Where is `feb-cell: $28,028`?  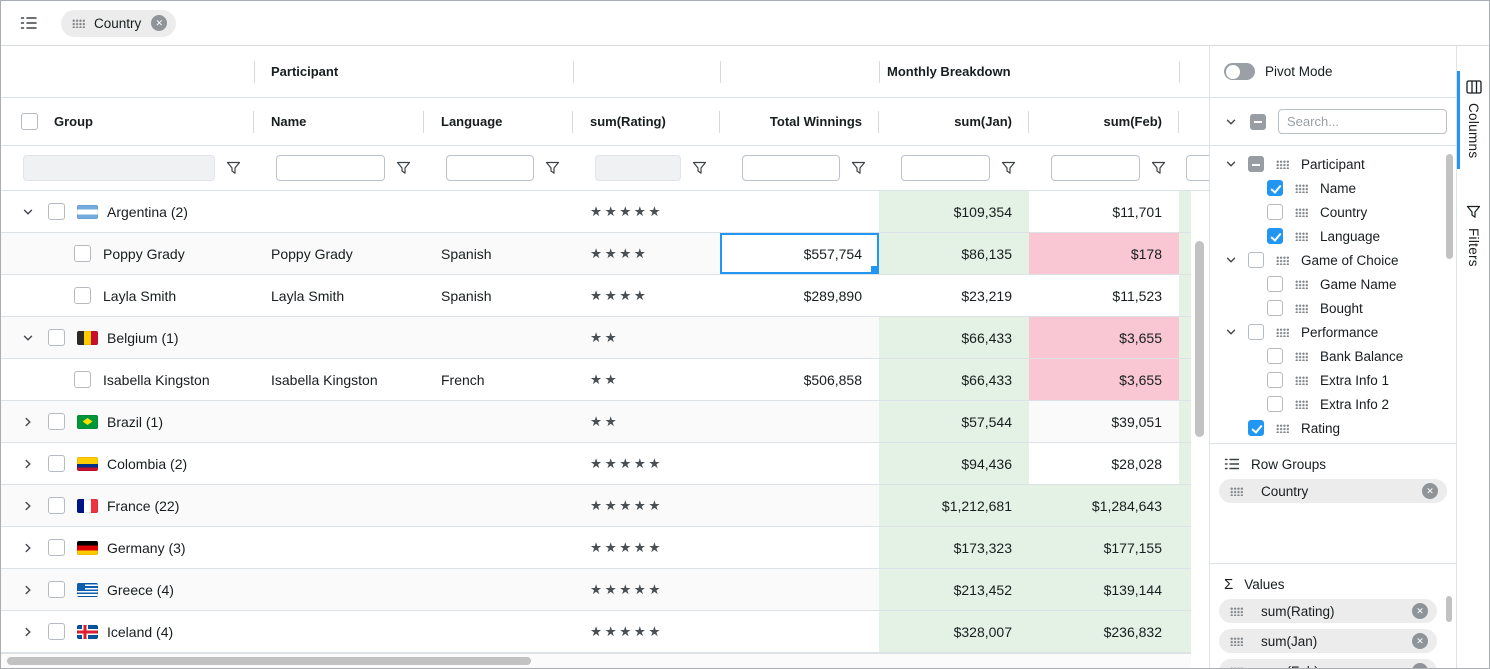 feb-cell: $28,028 is located at coordinates (1136, 463).